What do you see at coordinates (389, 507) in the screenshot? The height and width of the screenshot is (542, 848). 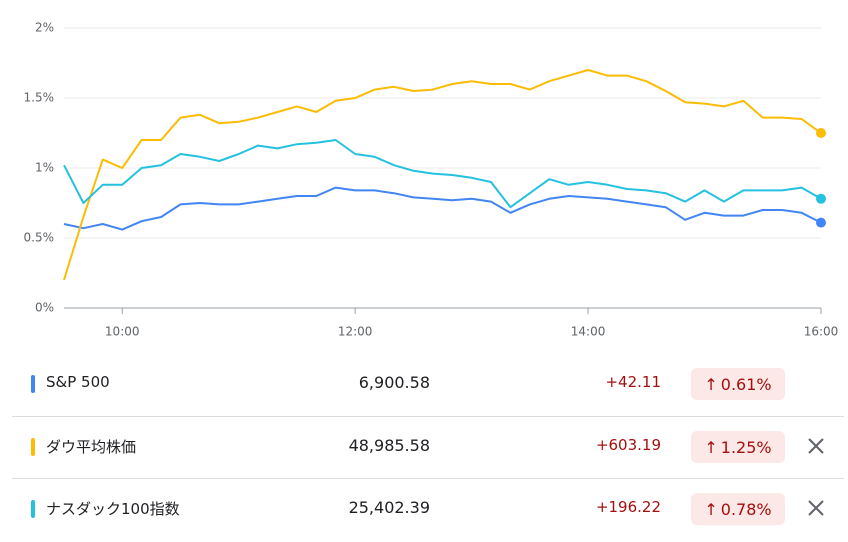 I see `quote-price: 25,402.39` at bounding box center [389, 507].